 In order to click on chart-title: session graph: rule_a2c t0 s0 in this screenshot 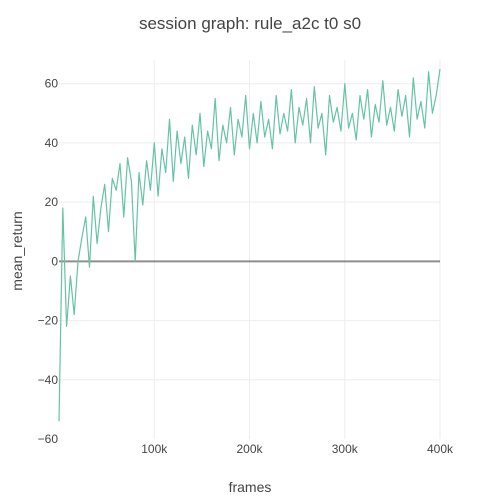, I will do `click(250, 23)`.